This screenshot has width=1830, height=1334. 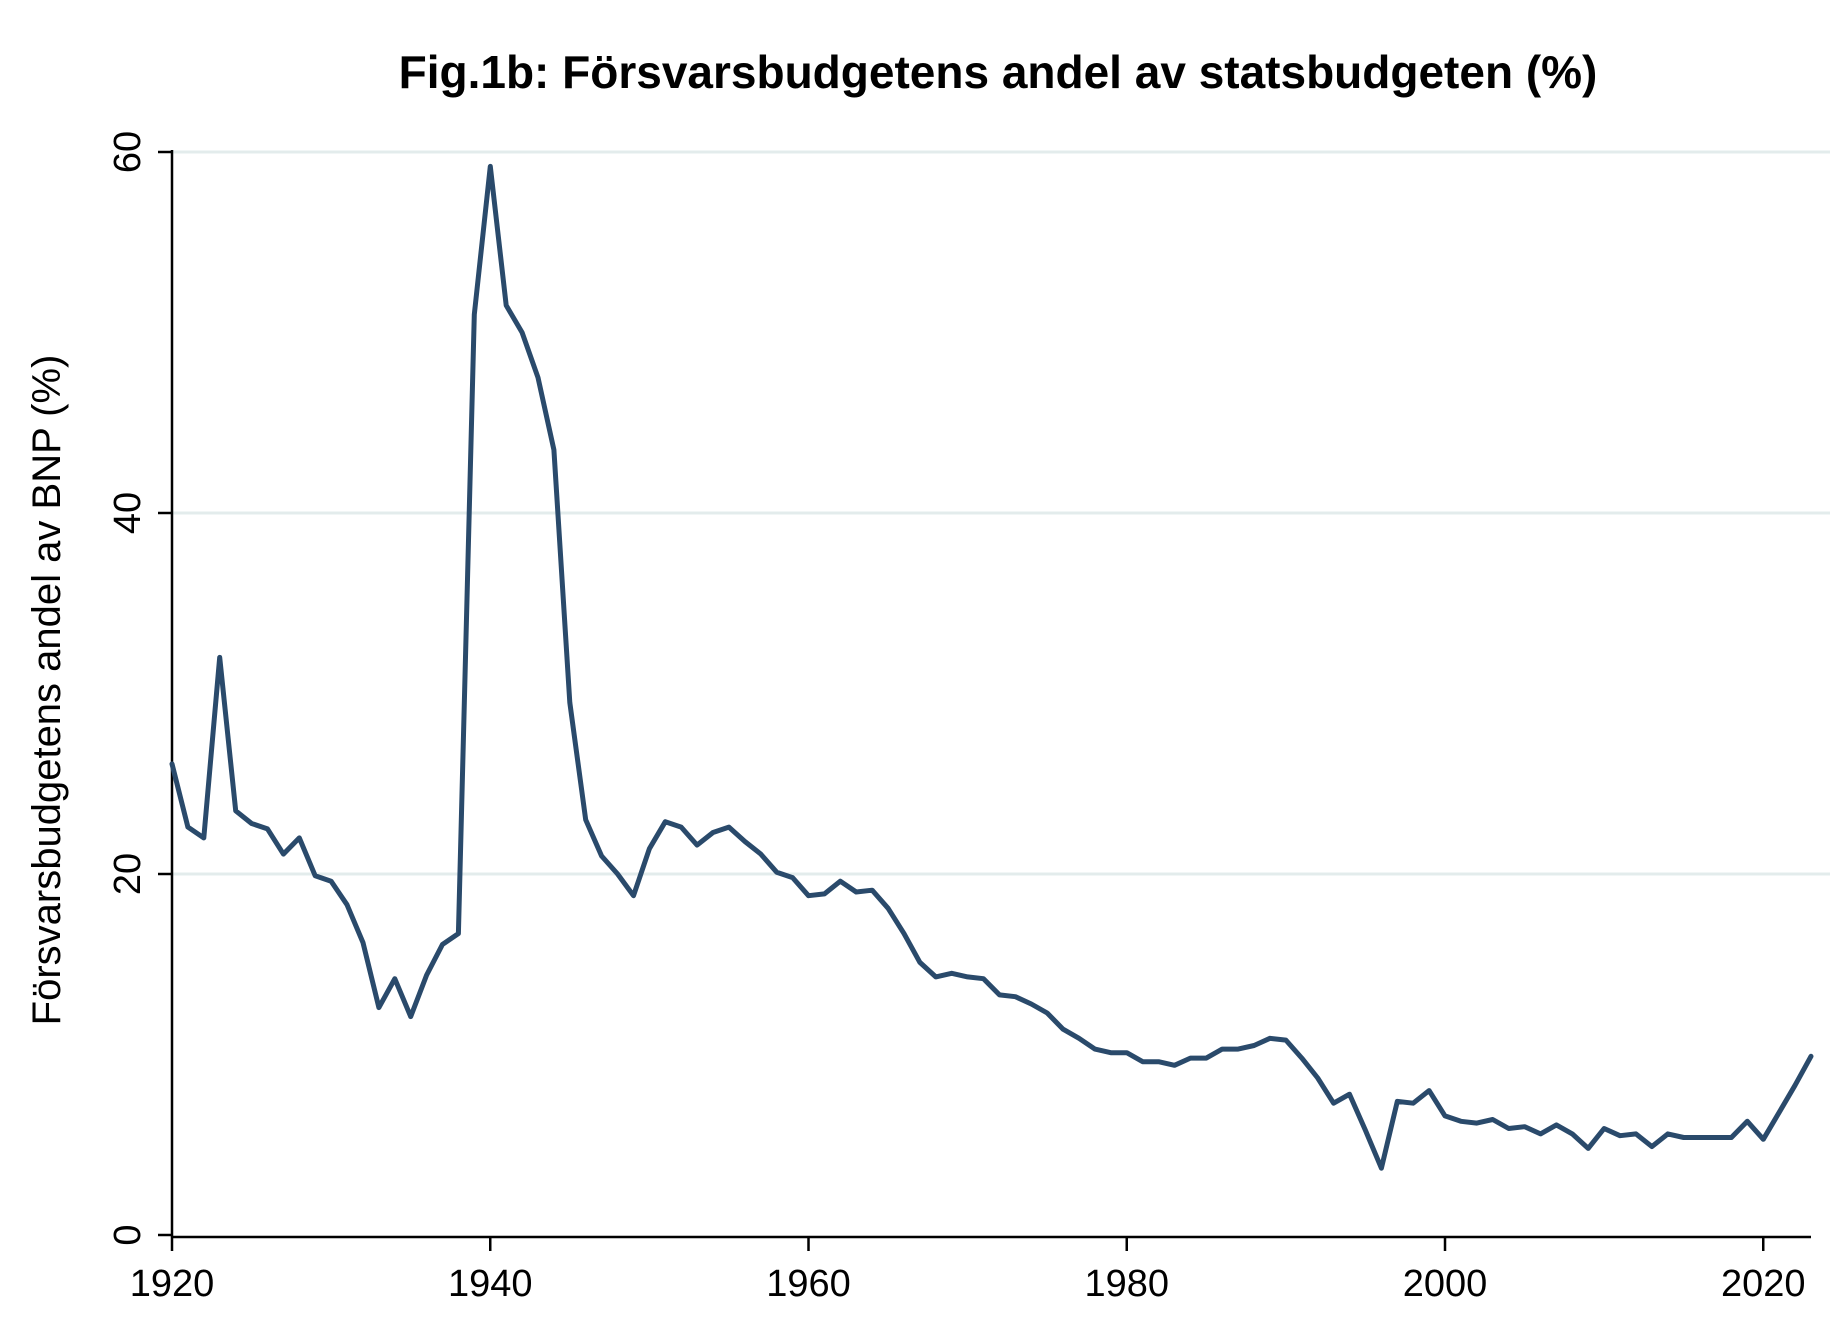 What do you see at coordinates (128, 513) in the screenshot?
I see `y-tick-label: 40` at bounding box center [128, 513].